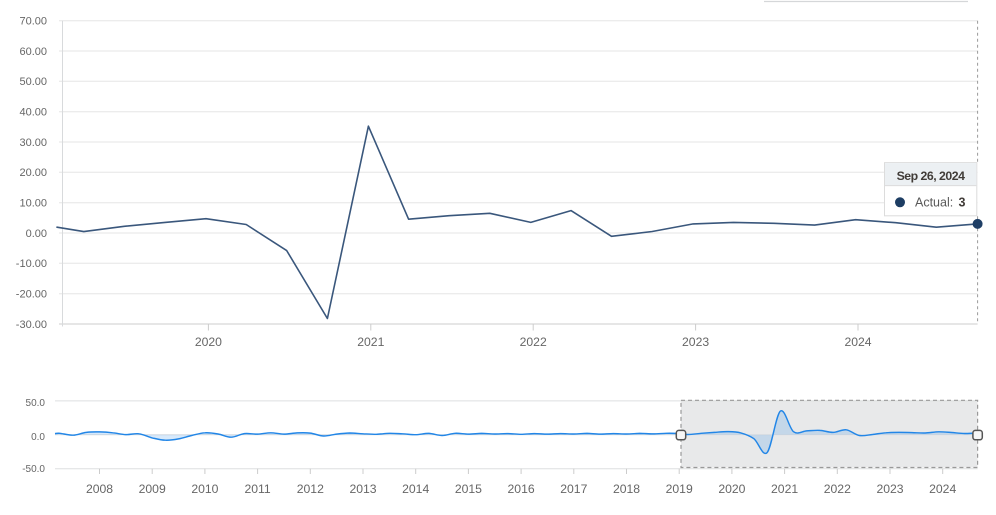  What do you see at coordinates (33, 204) in the screenshot?
I see `svg-text: 10.00` at bounding box center [33, 204].